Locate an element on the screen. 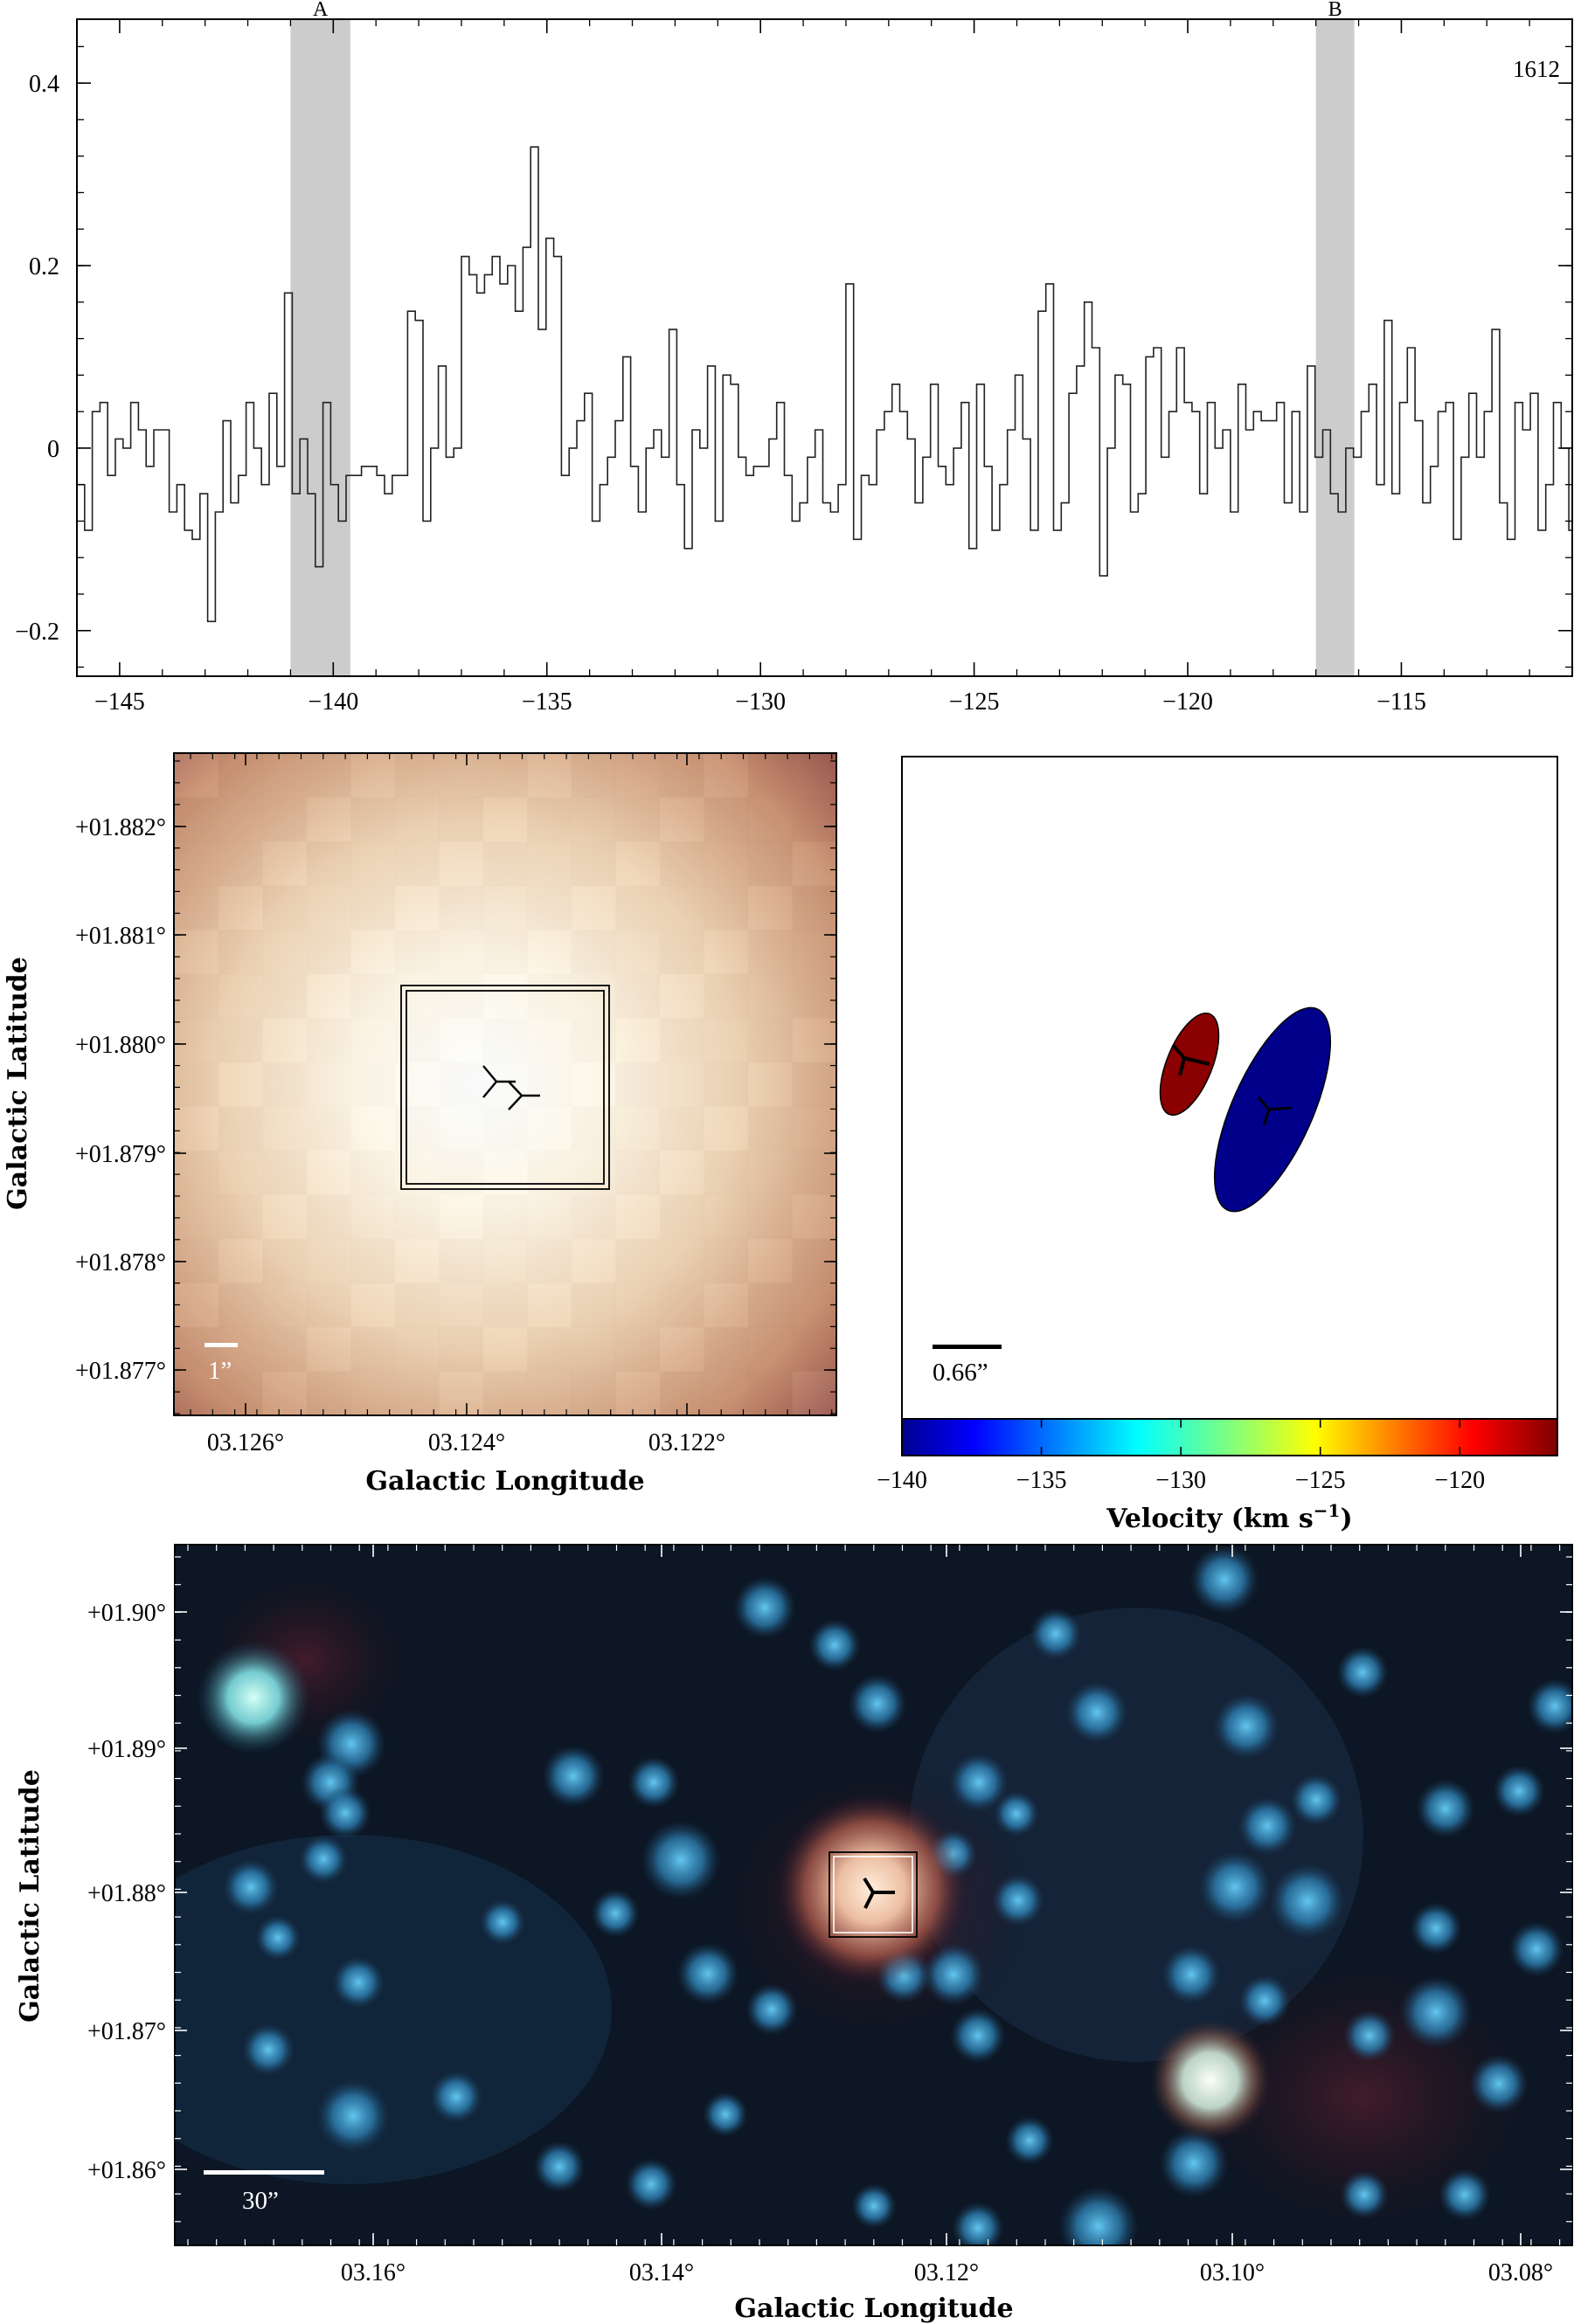 The width and height of the screenshot is (1574, 2324). y-tick-label: 0.4 is located at coordinates (44, 84).